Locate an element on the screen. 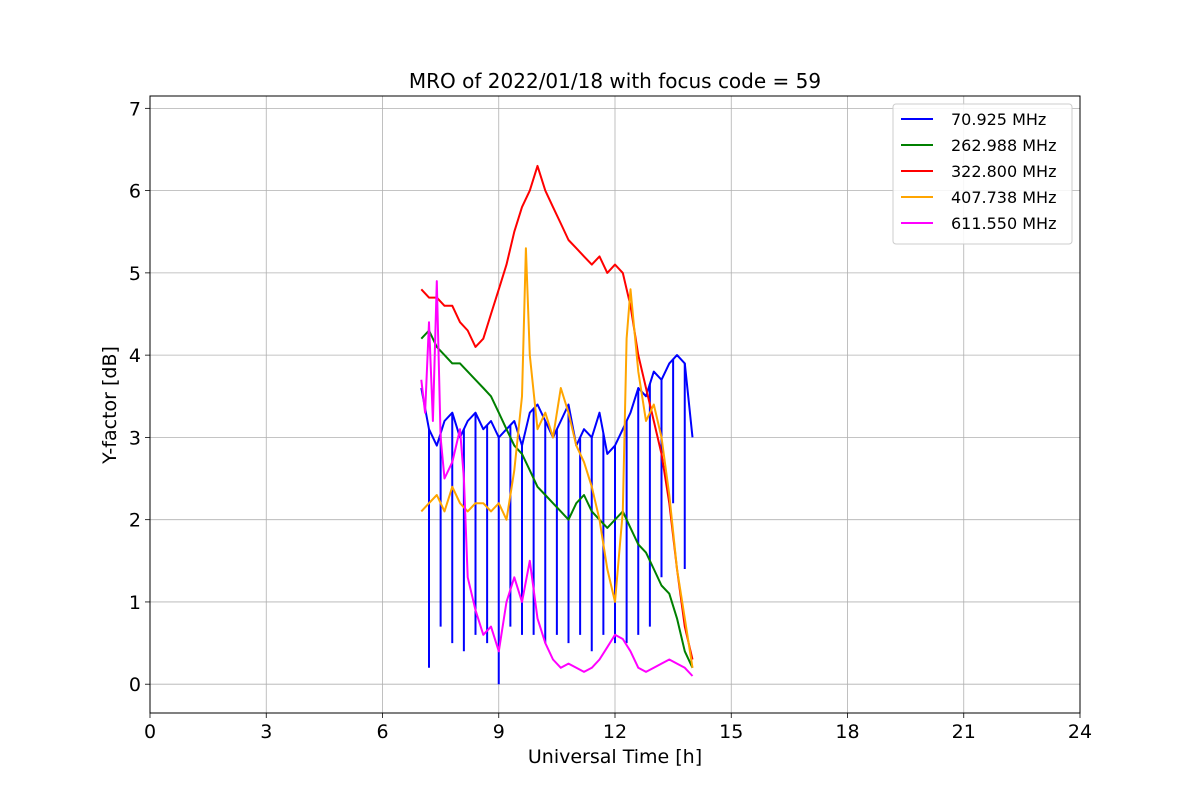 Image resolution: width=1200 pixels, height=800 pixels. legend-box is located at coordinates (982, 174).